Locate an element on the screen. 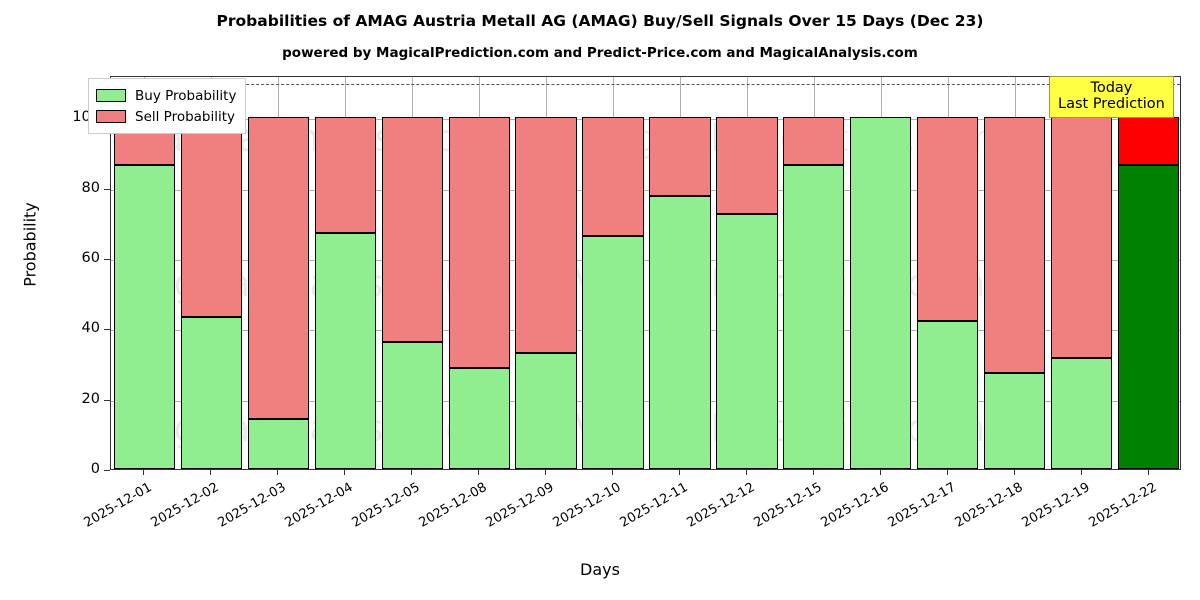  legend-item-buy: Buy Probability is located at coordinates (166, 95).